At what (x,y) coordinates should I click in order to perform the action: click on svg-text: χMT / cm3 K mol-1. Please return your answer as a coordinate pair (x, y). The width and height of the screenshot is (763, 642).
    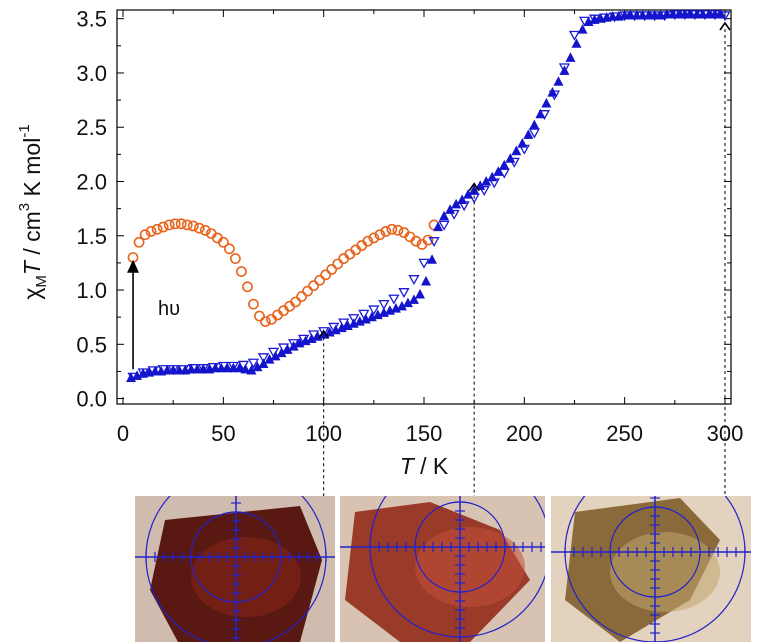
    Looking at the image, I should click on (33, 211).